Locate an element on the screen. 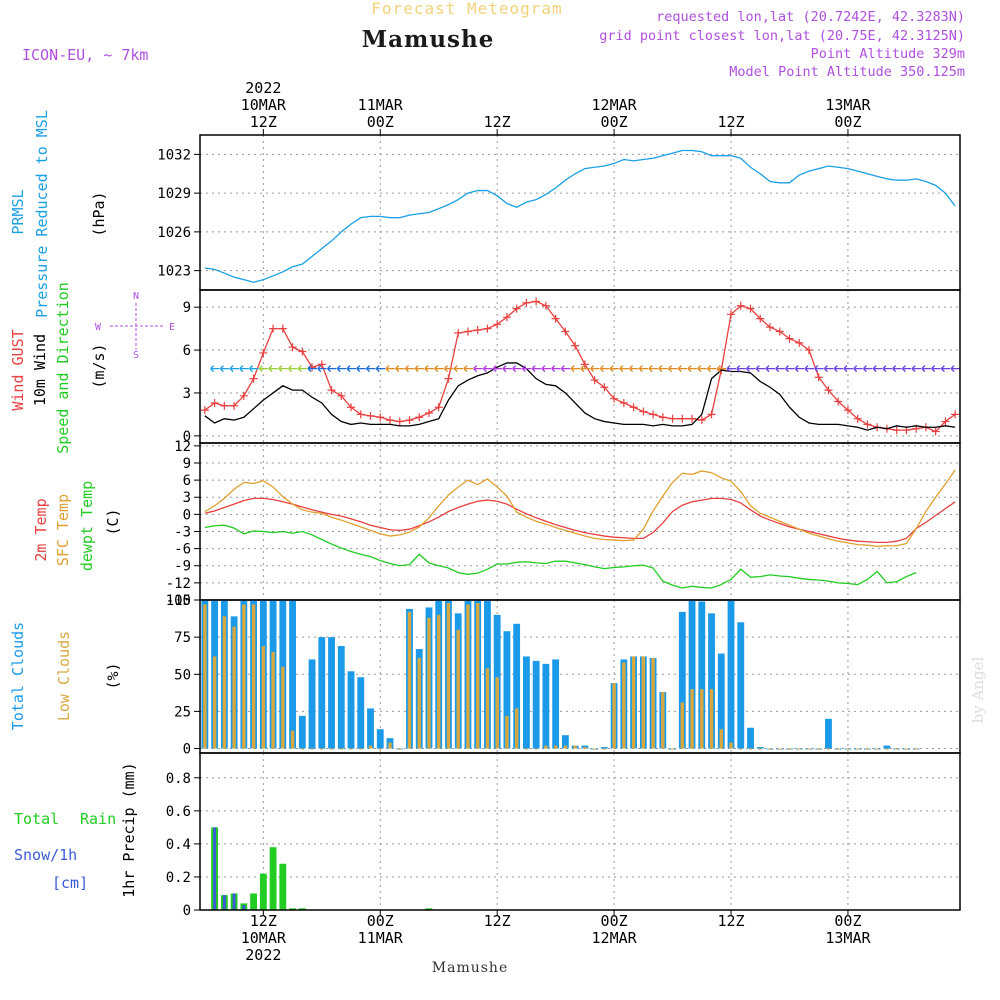 The image size is (1000, 1000). pressure-ylabel-unit: (hPa) is located at coordinates (99, 213).